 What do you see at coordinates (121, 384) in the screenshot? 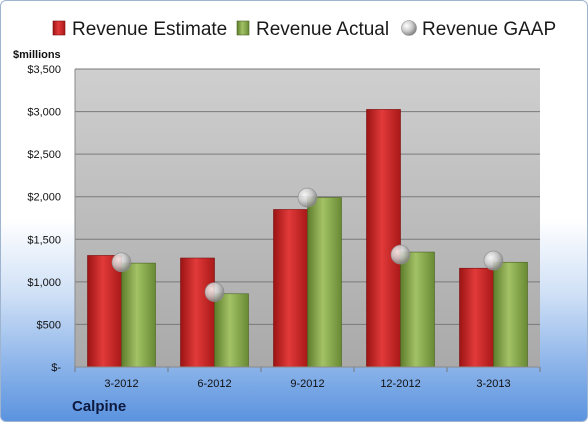
I see `x-tick-label-3-2012: 3-2012` at bounding box center [121, 384].